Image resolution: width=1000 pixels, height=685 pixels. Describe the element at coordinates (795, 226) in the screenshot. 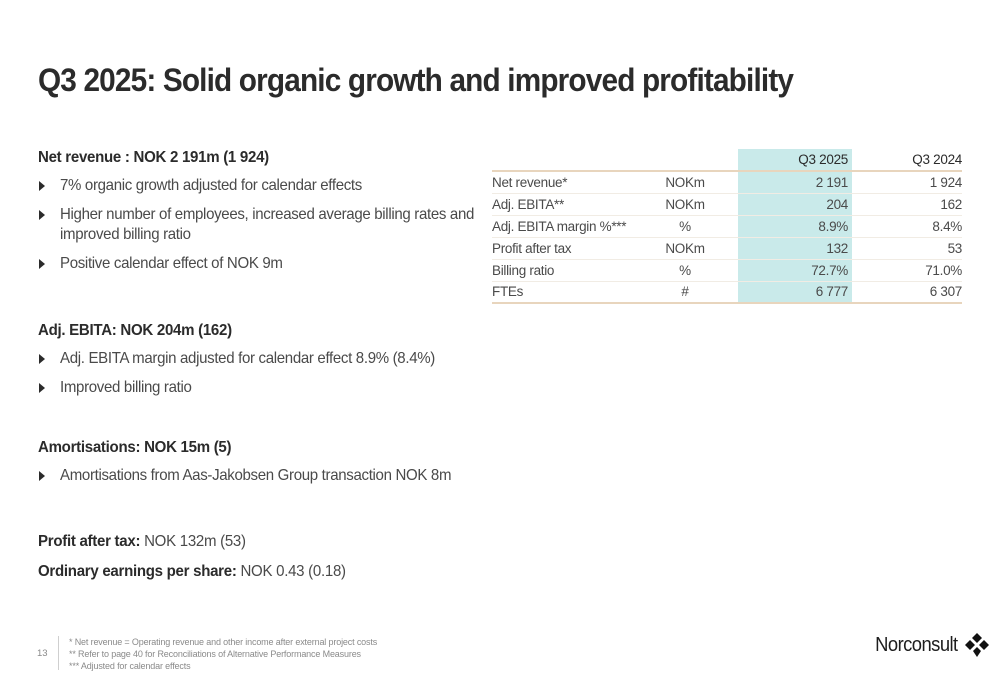

I see `row-q3-2025: 8.9%` at that location.